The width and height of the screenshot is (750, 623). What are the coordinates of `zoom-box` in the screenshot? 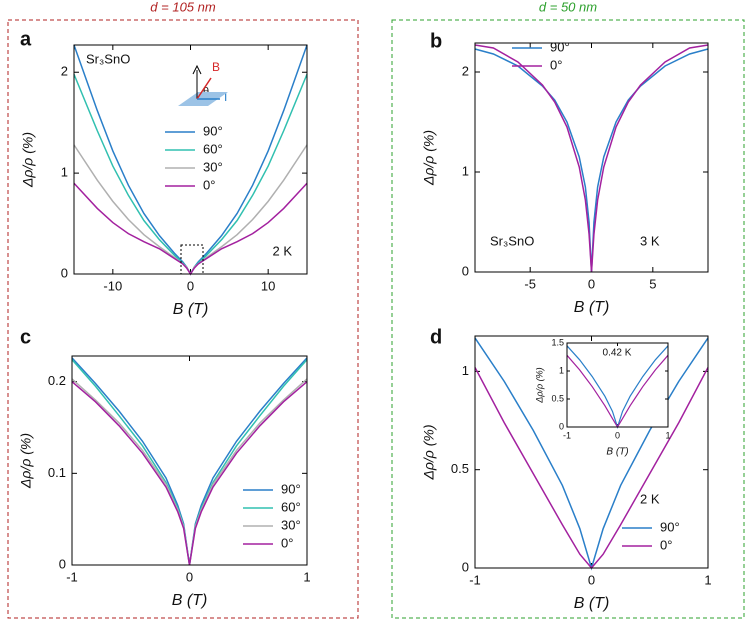 It's located at (192, 259).